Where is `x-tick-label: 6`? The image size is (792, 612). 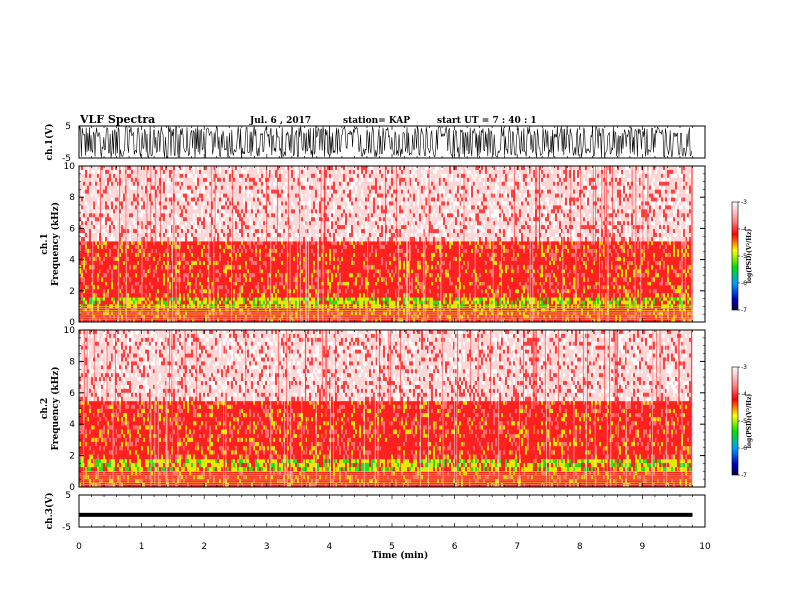 x-tick-label: 6 is located at coordinates (455, 547).